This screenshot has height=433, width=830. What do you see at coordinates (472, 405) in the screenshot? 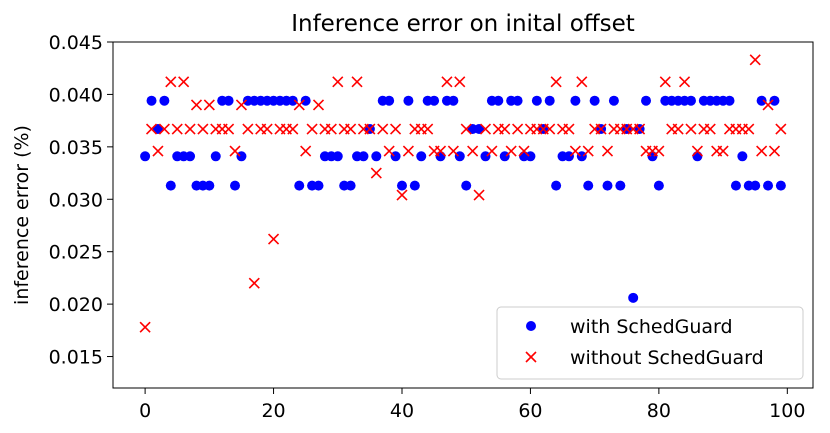
I see `x-axis-ticks: 0 20 40 60 80 100` at bounding box center [472, 405].